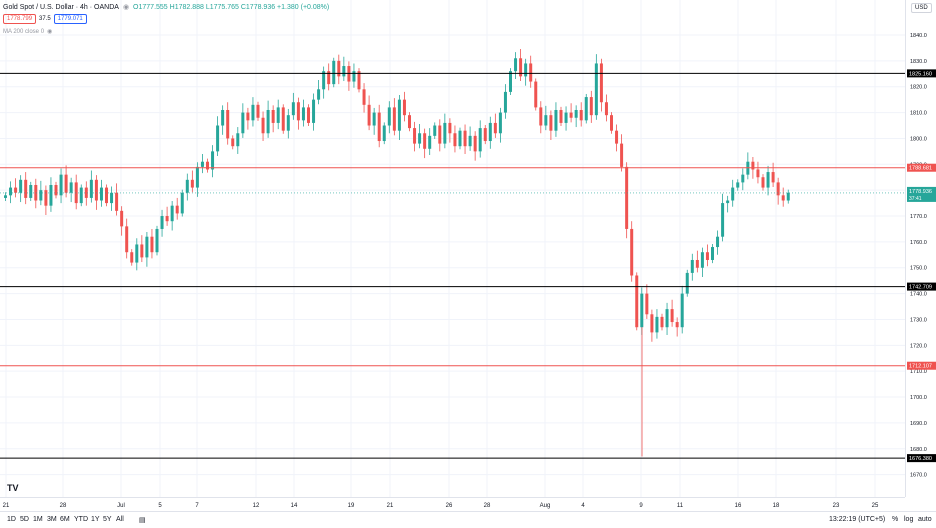 The width and height of the screenshot is (936, 528). What do you see at coordinates (918, 476) in the screenshot?
I see `price-tick-label: 1670.0` at bounding box center [918, 476].